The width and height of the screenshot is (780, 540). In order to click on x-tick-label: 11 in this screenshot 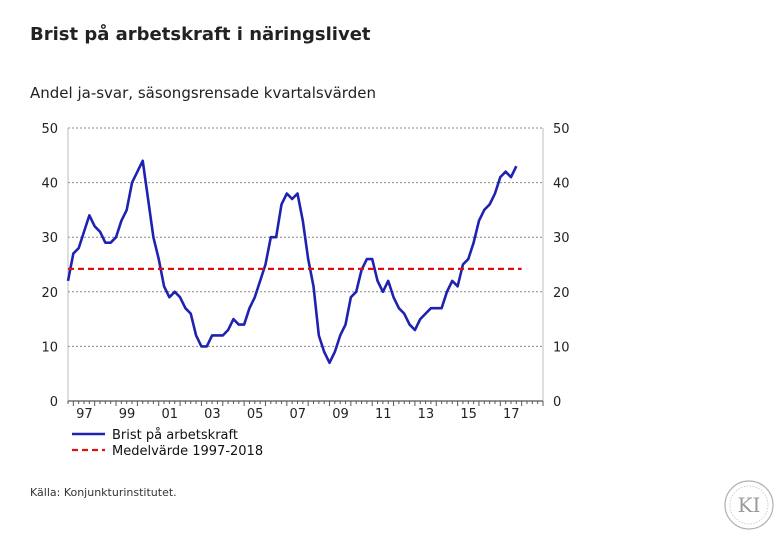, I will do `click(383, 414)`.